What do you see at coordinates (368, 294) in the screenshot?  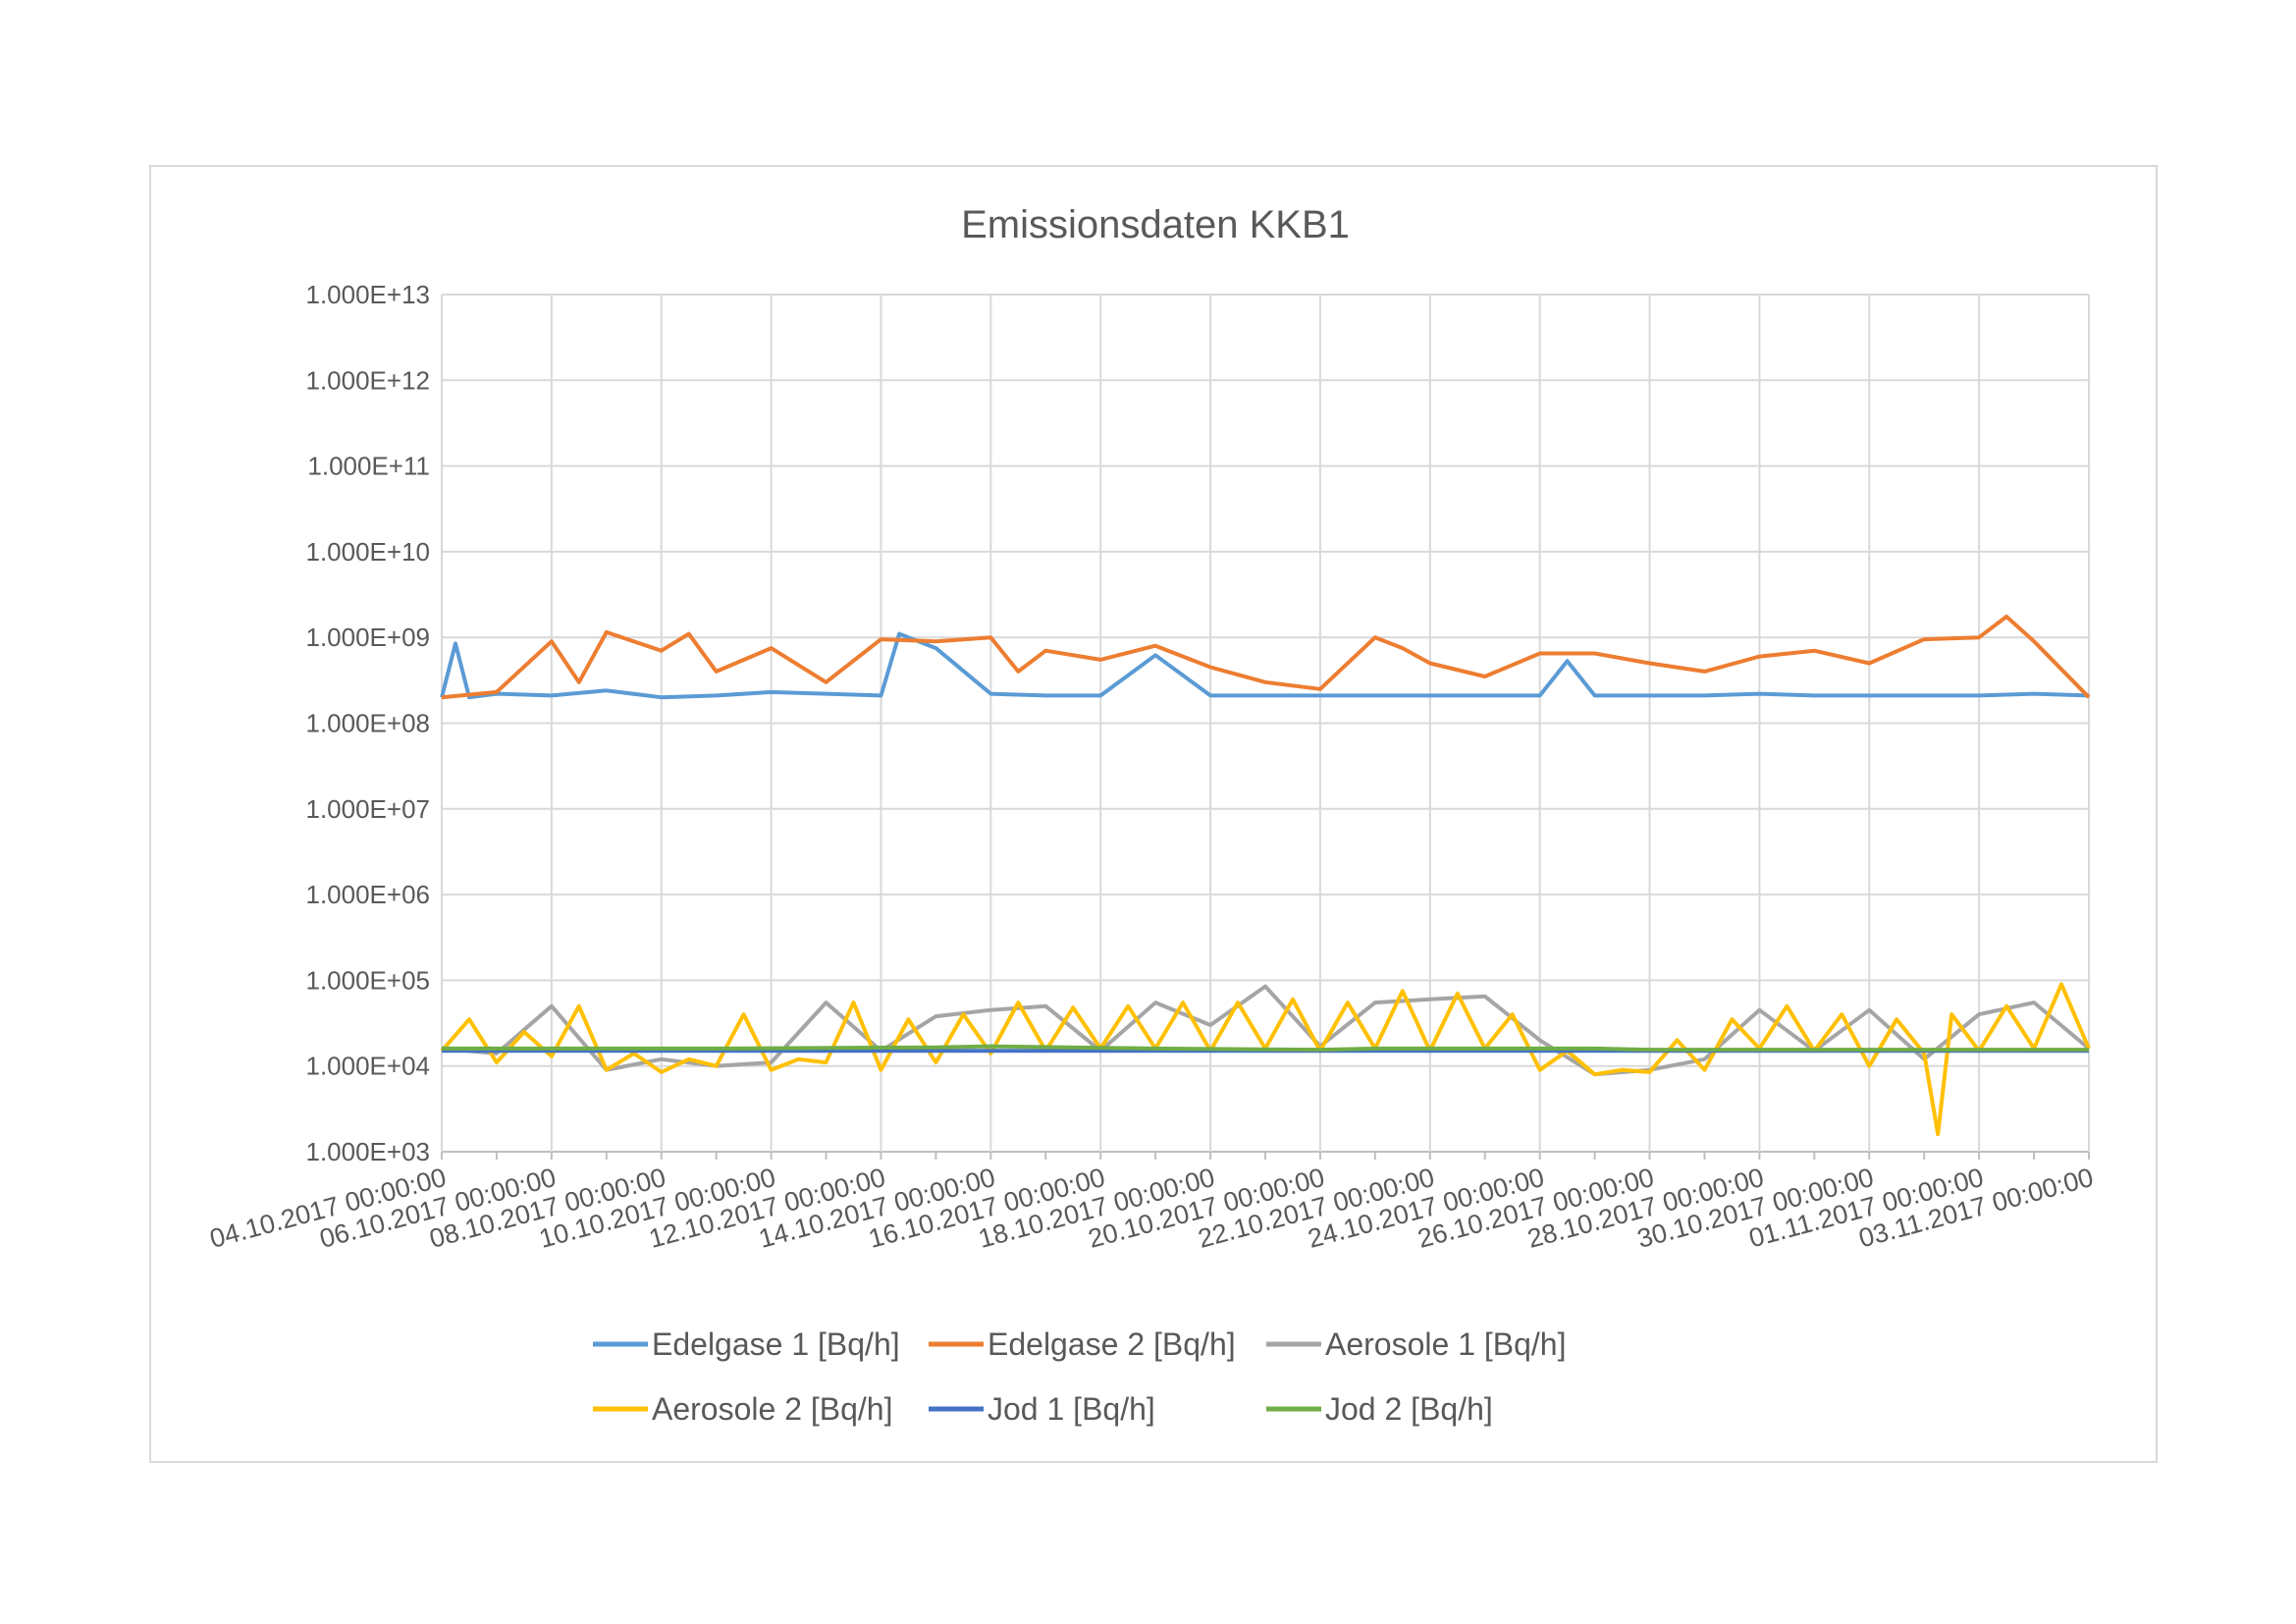 I see `y-tick-label: 1.000E+13` at bounding box center [368, 294].